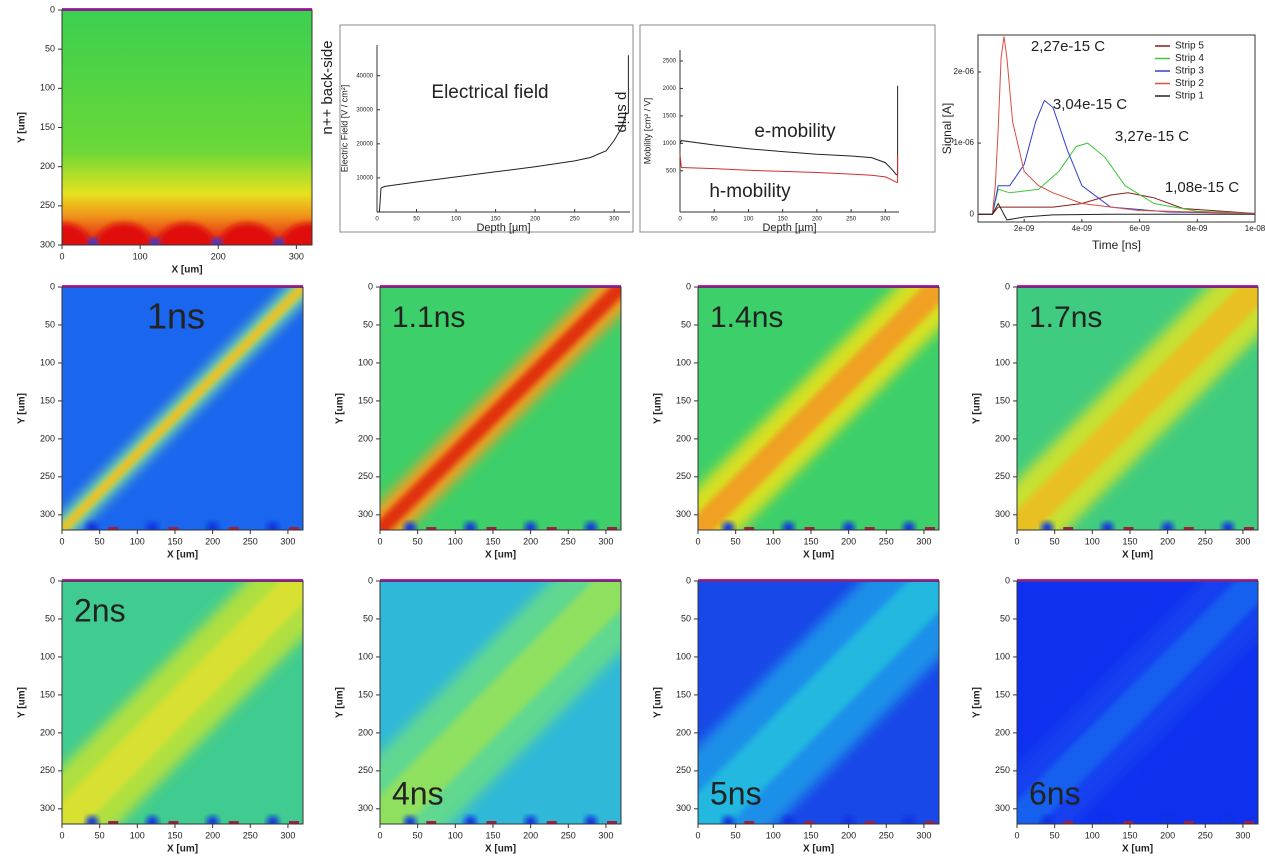 The height and width of the screenshot is (862, 1265). Describe the element at coordinates (886, 541) in the screenshot. I see `x-tick-label: 250` at that location.